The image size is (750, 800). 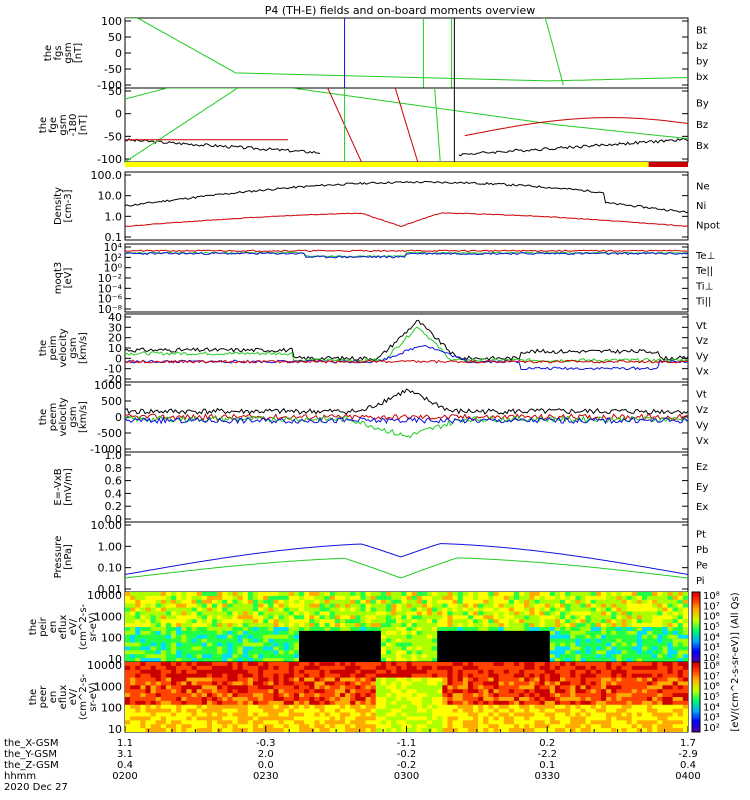 What do you see at coordinates (406, 420) in the screenshot?
I see `series-vx` at bounding box center [406, 420].